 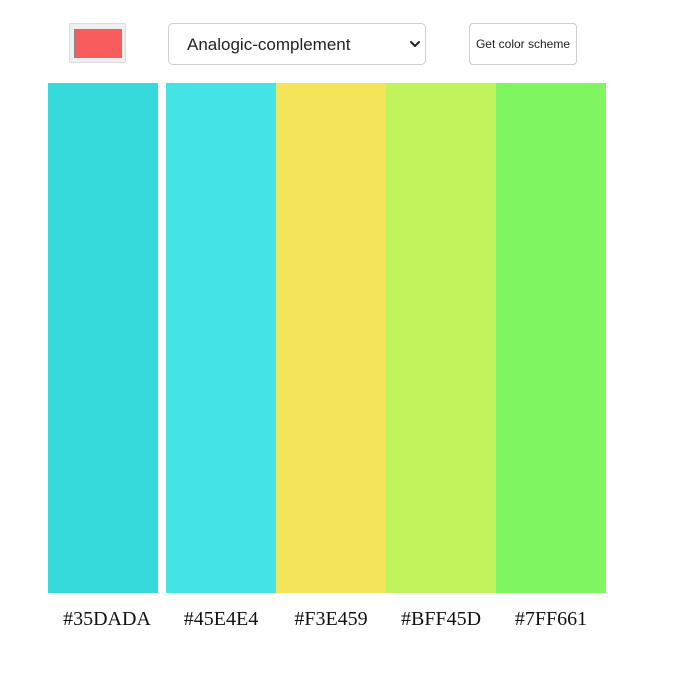 I want to click on seed-color-input, so click(x=97, y=43).